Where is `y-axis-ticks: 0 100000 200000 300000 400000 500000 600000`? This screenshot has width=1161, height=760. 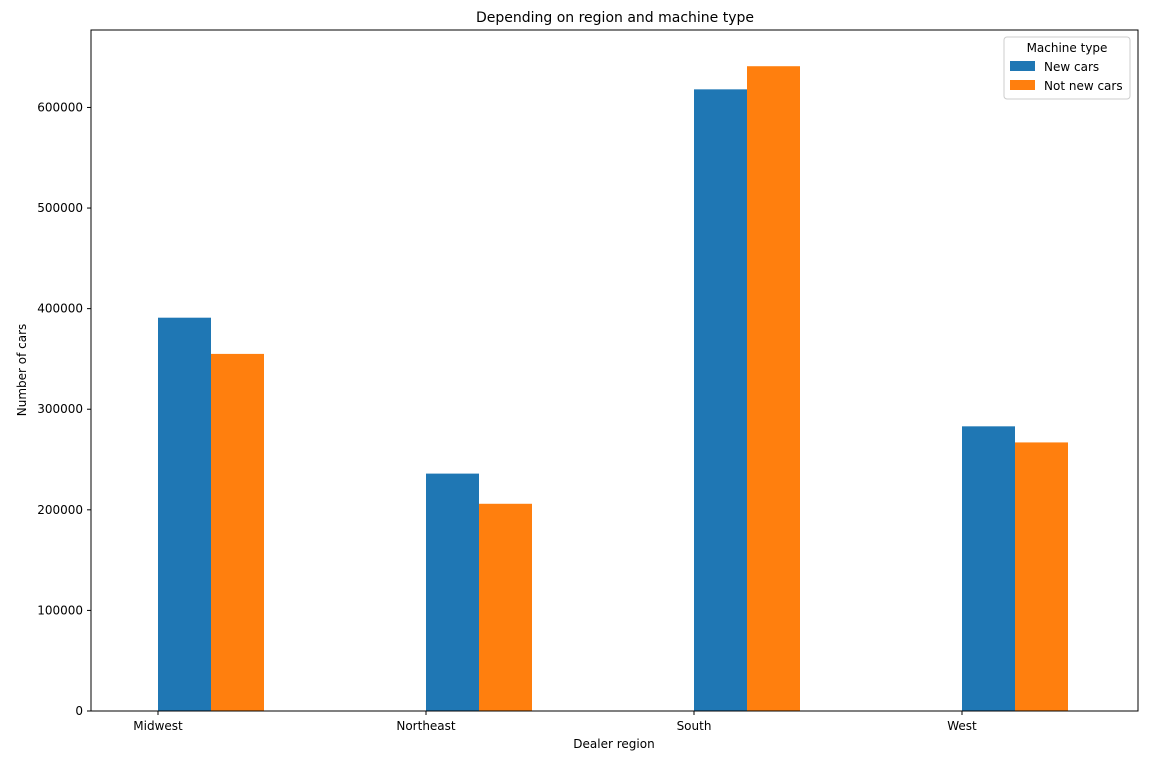 y-axis-ticks: 0 100000 200000 300000 400000 500000 600000 is located at coordinates (64, 409).